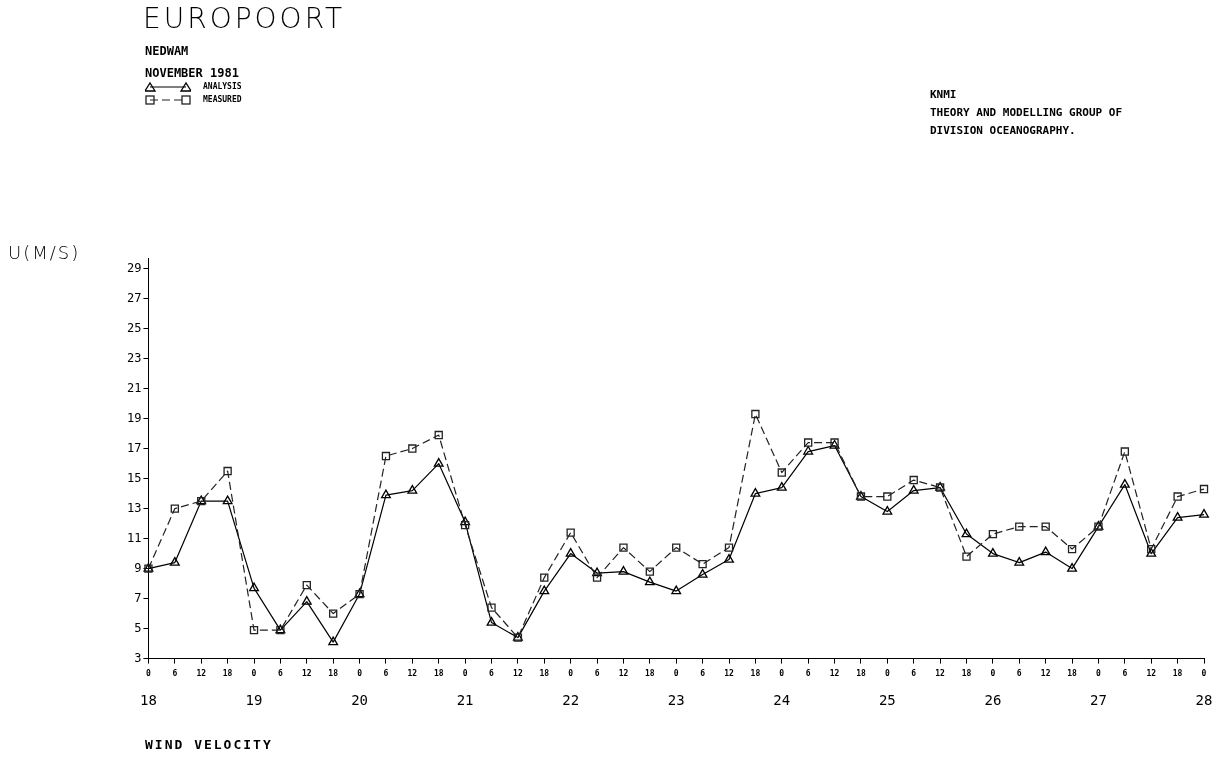  Describe the element at coordinates (222, 99) in the screenshot. I see `legend-label: MEASURED` at that location.